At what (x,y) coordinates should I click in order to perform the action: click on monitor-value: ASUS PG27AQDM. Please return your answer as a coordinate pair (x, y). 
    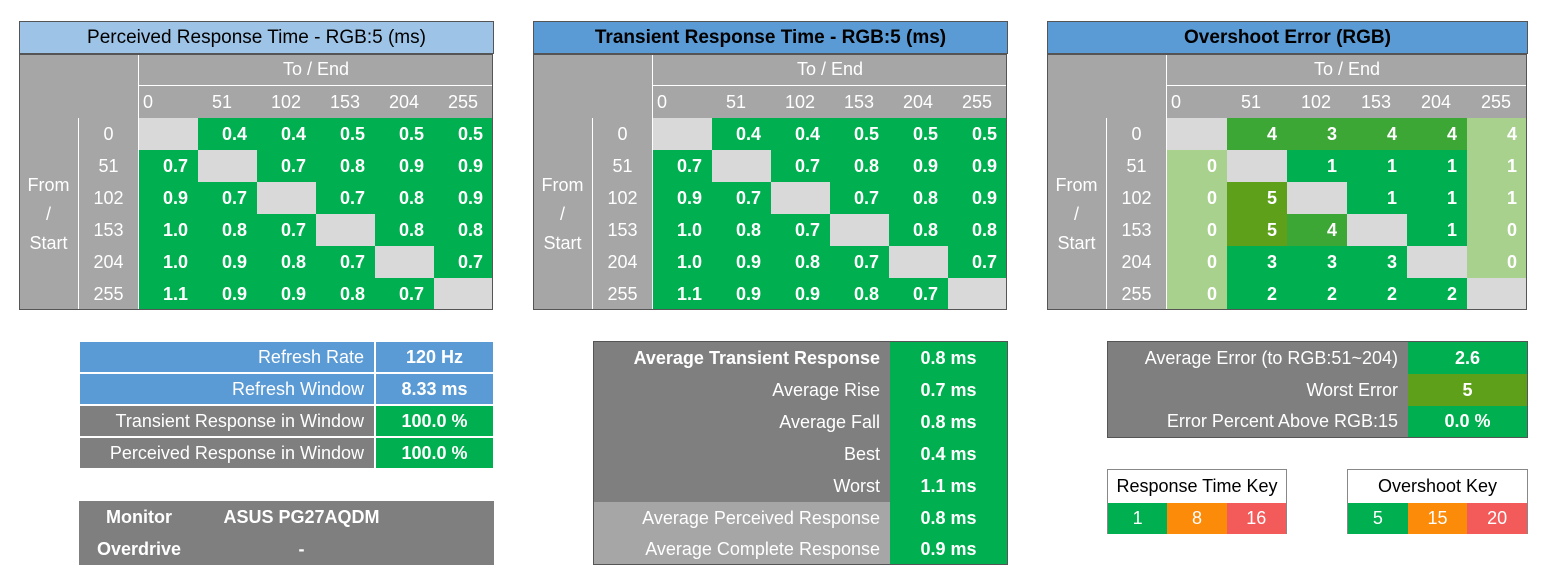
    Looking at the image, I should click on (301, 516).